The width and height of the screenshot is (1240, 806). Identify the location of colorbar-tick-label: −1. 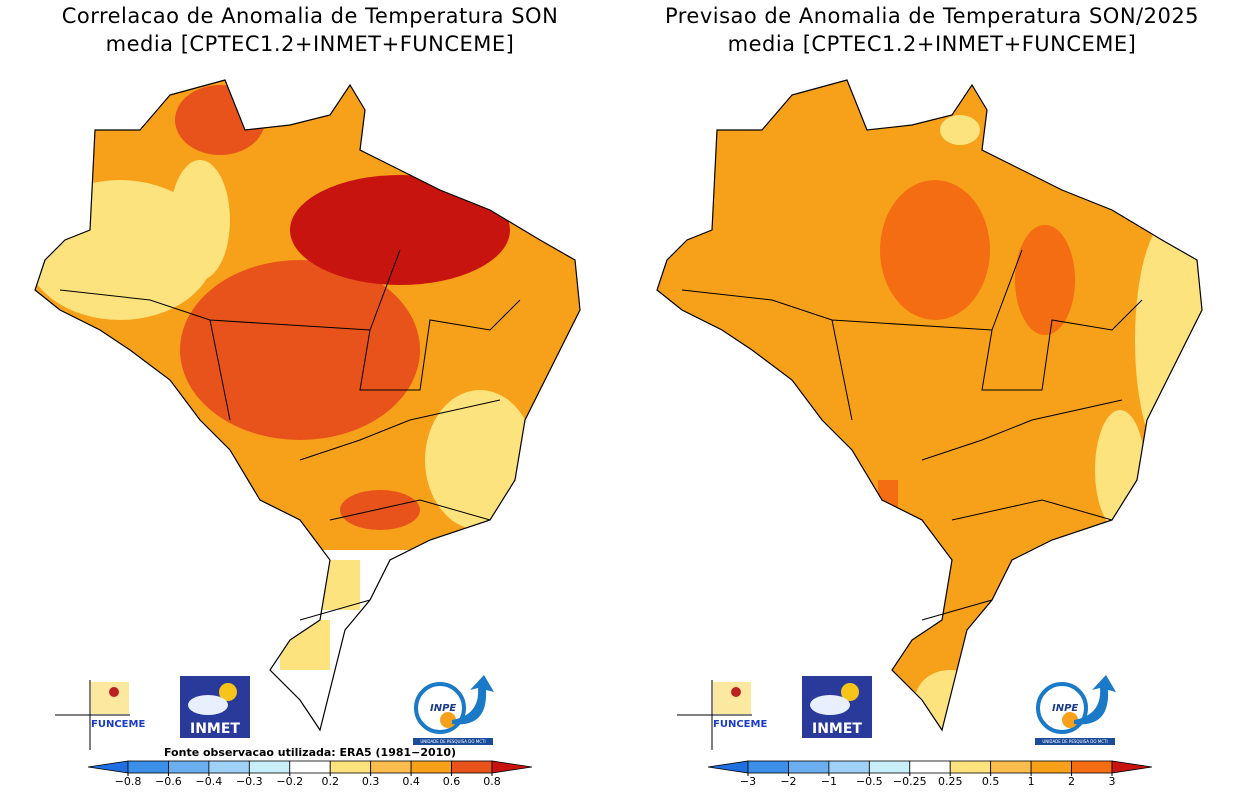
(829, 781).